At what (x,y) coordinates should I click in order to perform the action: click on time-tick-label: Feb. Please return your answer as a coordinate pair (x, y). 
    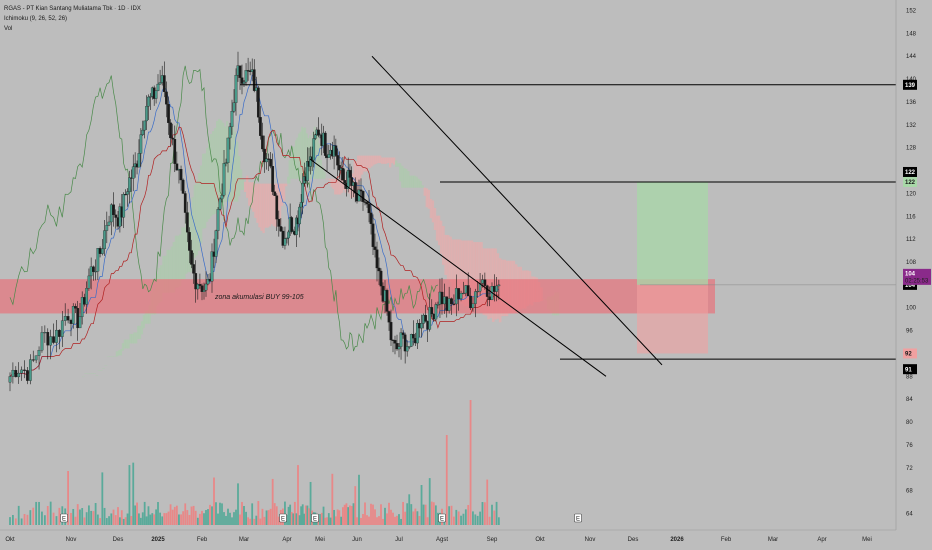
    Looking at the image, I should click on (202, 540).